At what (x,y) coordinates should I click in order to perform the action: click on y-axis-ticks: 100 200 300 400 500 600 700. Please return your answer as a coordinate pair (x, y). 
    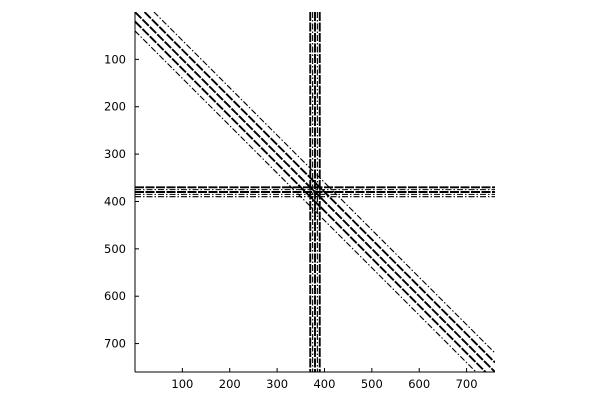
    Looking at the image, I should click on (121, 201).